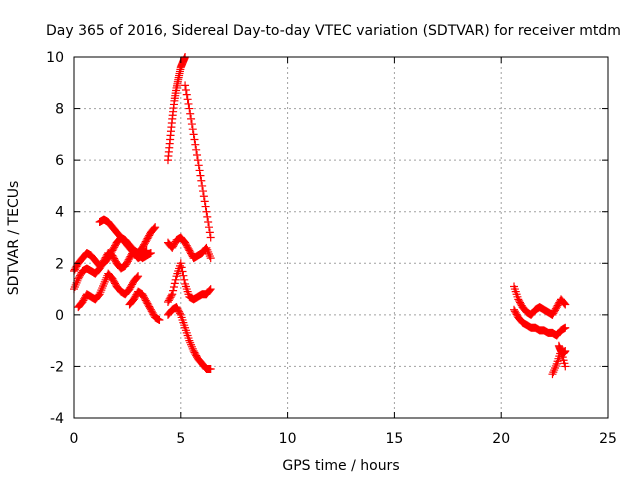  I want to click on y-axis-label: SDTVAR / TECUs, so click(14, 238).